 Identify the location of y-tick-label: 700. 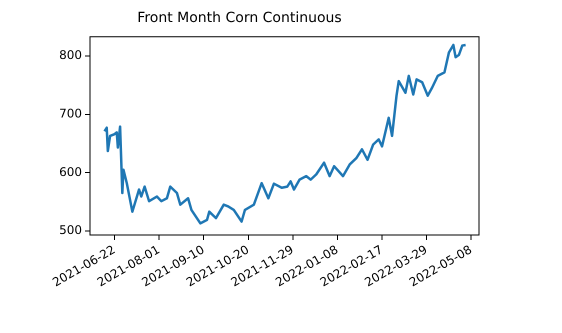
(70, 113).